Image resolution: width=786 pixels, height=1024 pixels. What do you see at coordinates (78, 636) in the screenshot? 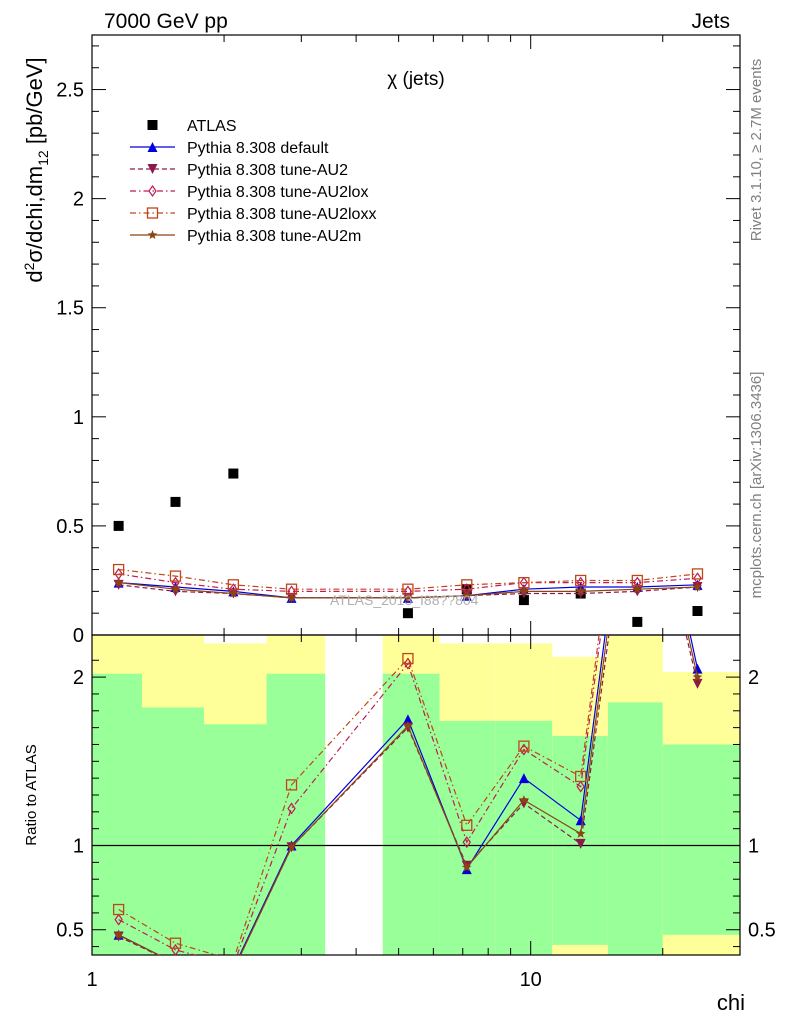
I see `y-tick-label: 0` at bounding box center [78, 636].